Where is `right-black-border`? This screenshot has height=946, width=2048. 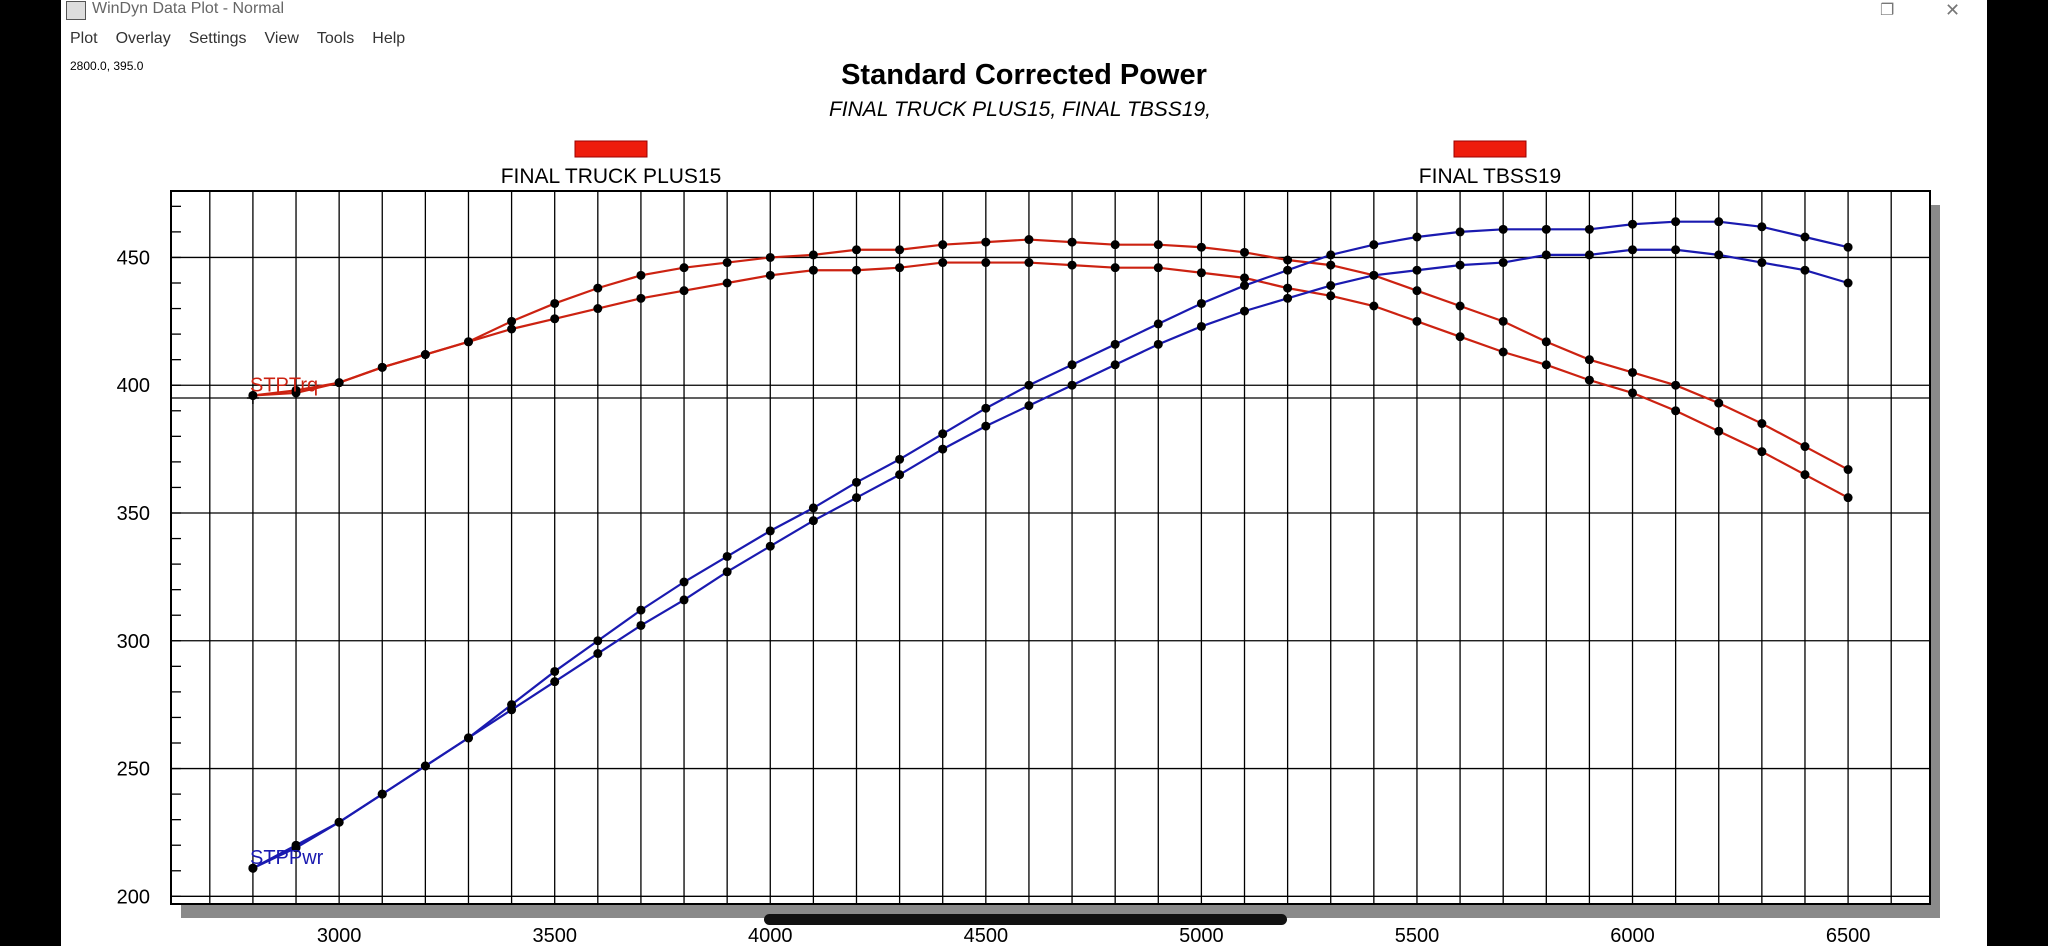 right-black-border is located at coordinates (2017, 473).